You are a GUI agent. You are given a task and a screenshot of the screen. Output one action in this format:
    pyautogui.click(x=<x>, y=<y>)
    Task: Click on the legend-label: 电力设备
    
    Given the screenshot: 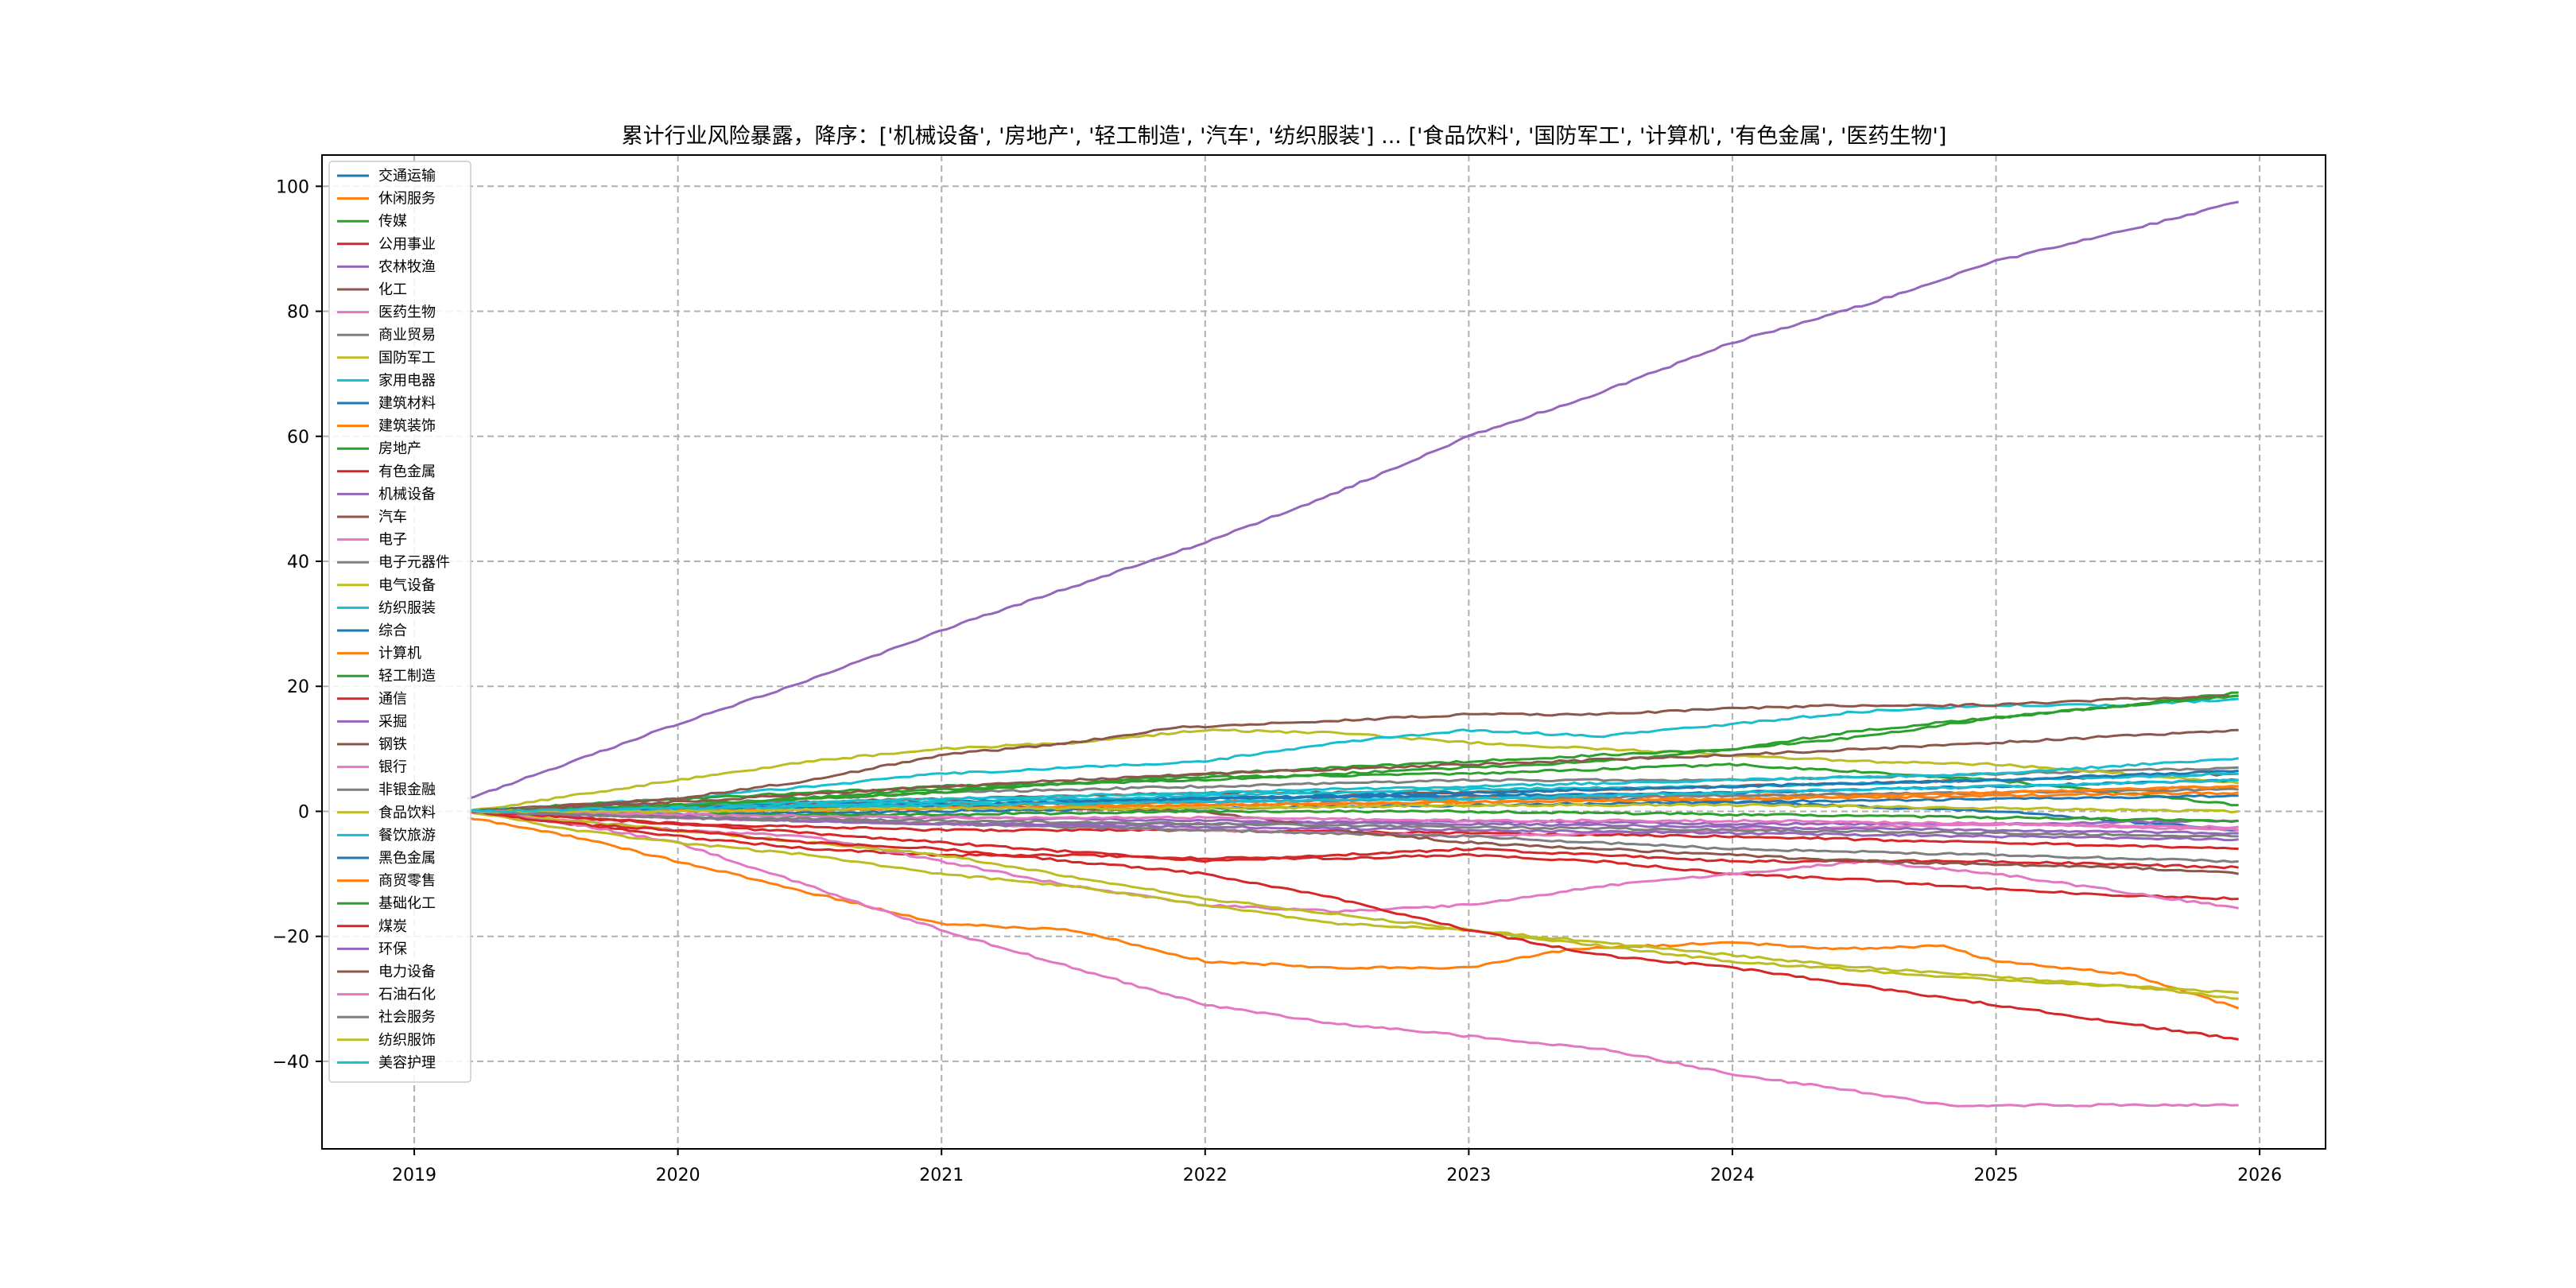 What is the action you would take?
    pyautogui.click(x=407, y=972)
    